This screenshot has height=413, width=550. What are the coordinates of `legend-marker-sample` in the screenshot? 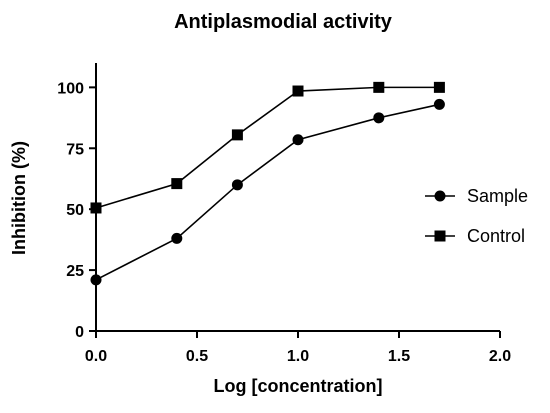 It's located at (440, 196).